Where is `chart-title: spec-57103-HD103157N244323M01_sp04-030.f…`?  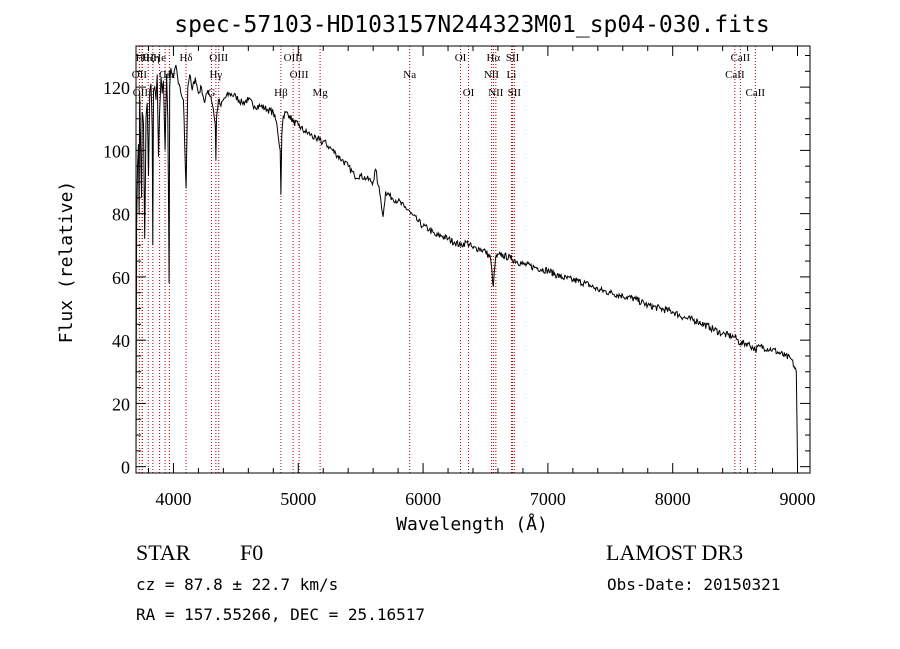 chart-title: spec-57103-HD103157N244323M01_sp04-030.f… is located at coordinates (471, 25).